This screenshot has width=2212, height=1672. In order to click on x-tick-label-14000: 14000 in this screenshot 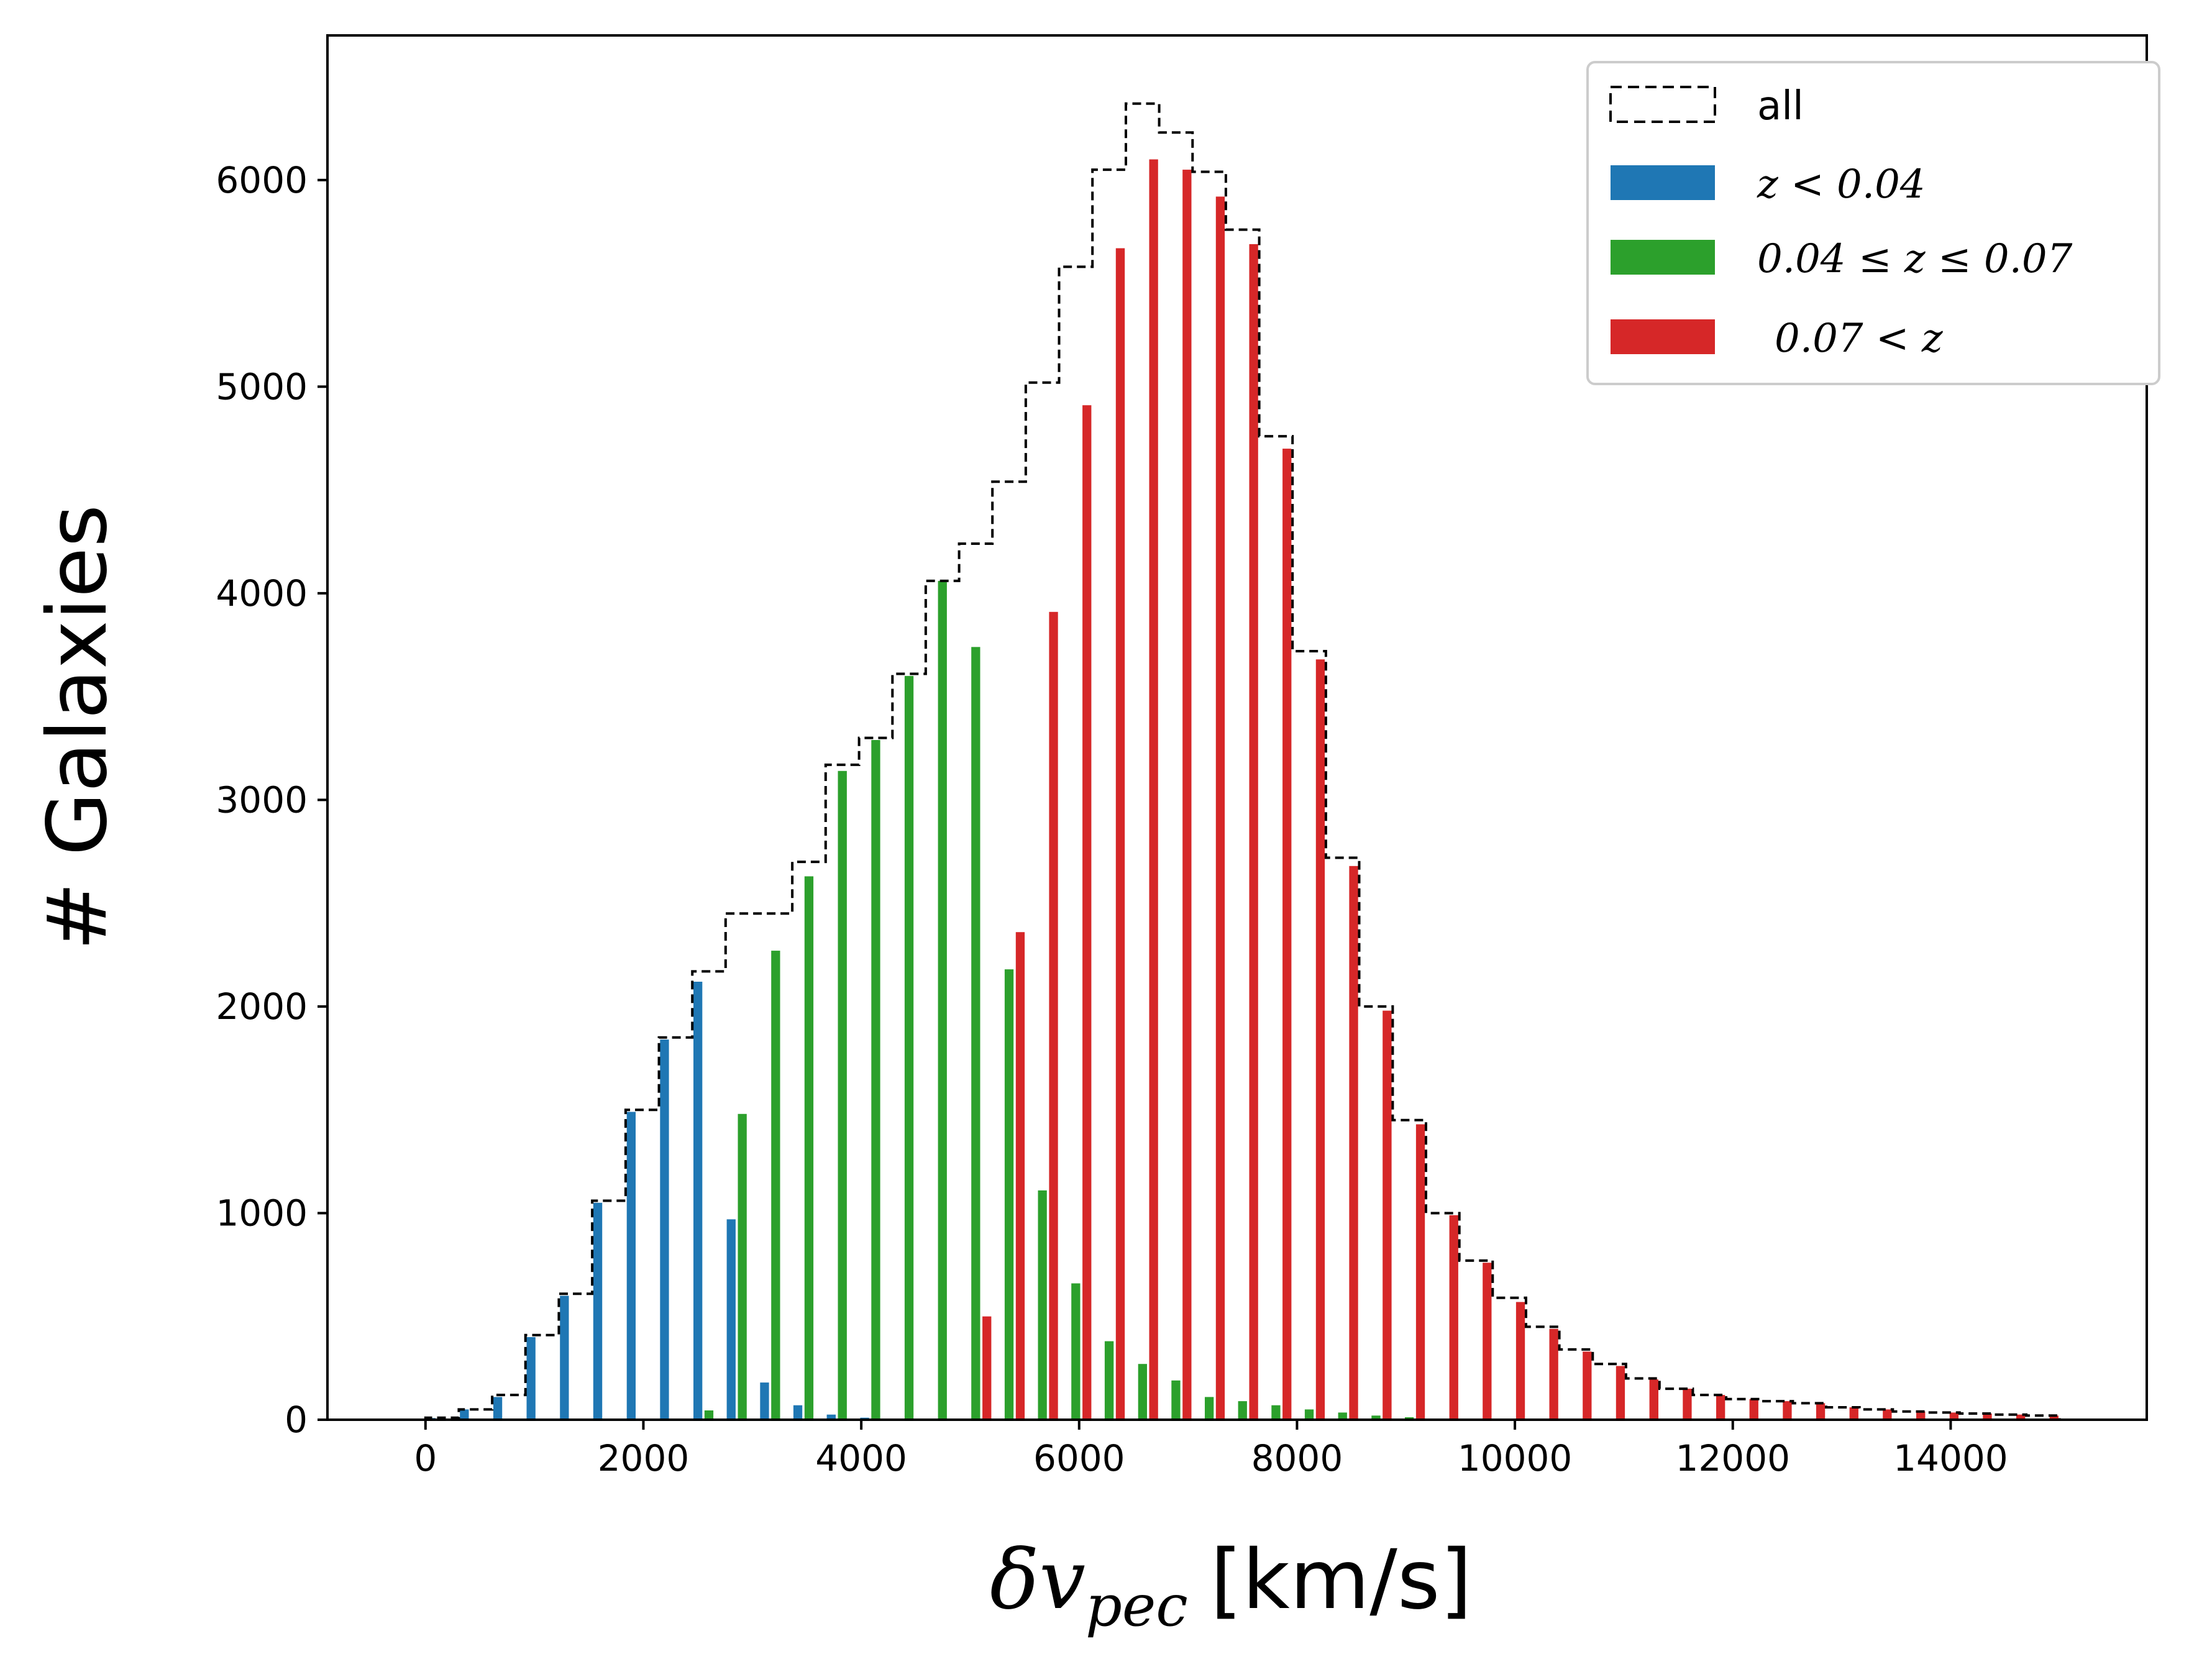, I will do `click(1950, 1458)`.